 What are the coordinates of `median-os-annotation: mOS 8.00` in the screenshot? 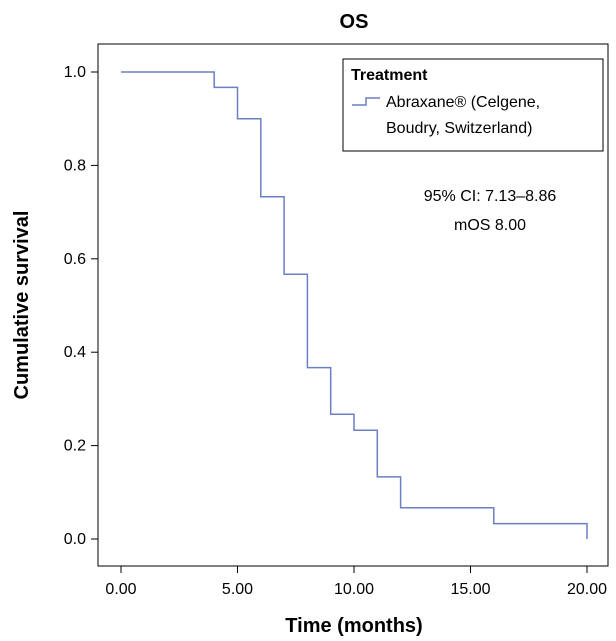 It's located at (490, 225).